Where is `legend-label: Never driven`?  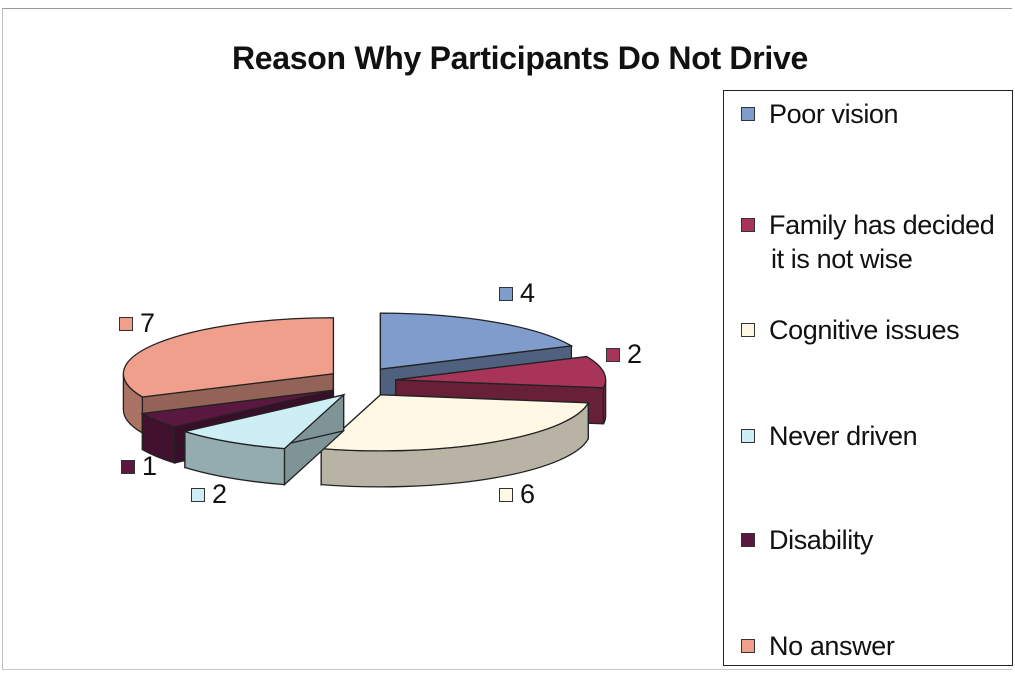 legend-label: Never driven is located at coordinates (843, 436).